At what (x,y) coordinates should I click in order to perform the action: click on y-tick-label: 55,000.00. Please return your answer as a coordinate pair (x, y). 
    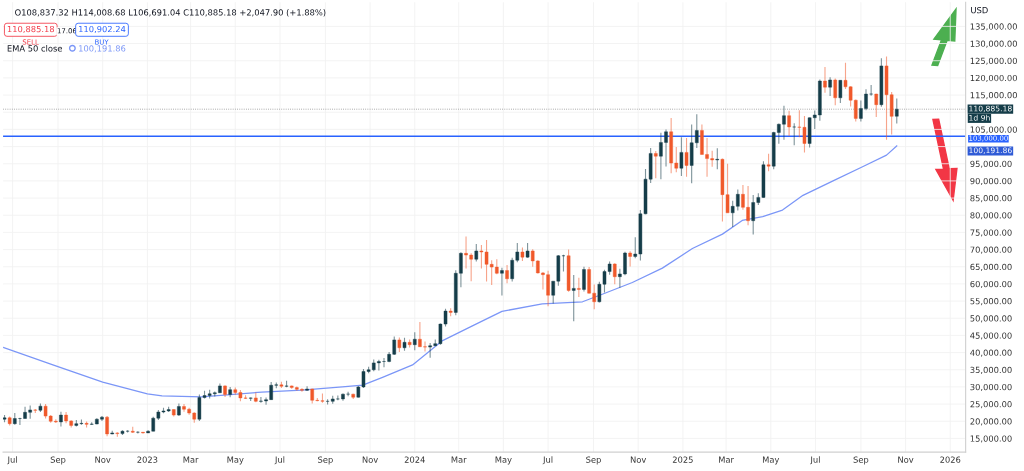
    Looking at the image, I should click on (991, 302).